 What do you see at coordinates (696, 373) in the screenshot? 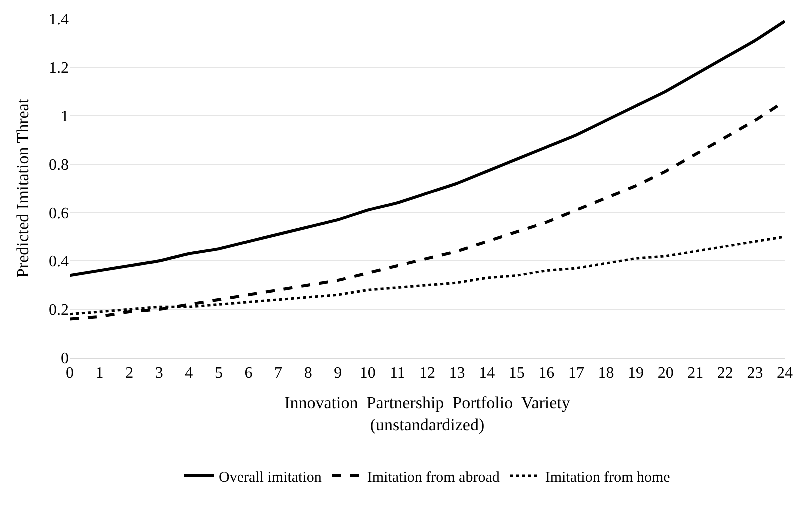
I see `x-tick-label: 21` at bounding box center [696, 373].